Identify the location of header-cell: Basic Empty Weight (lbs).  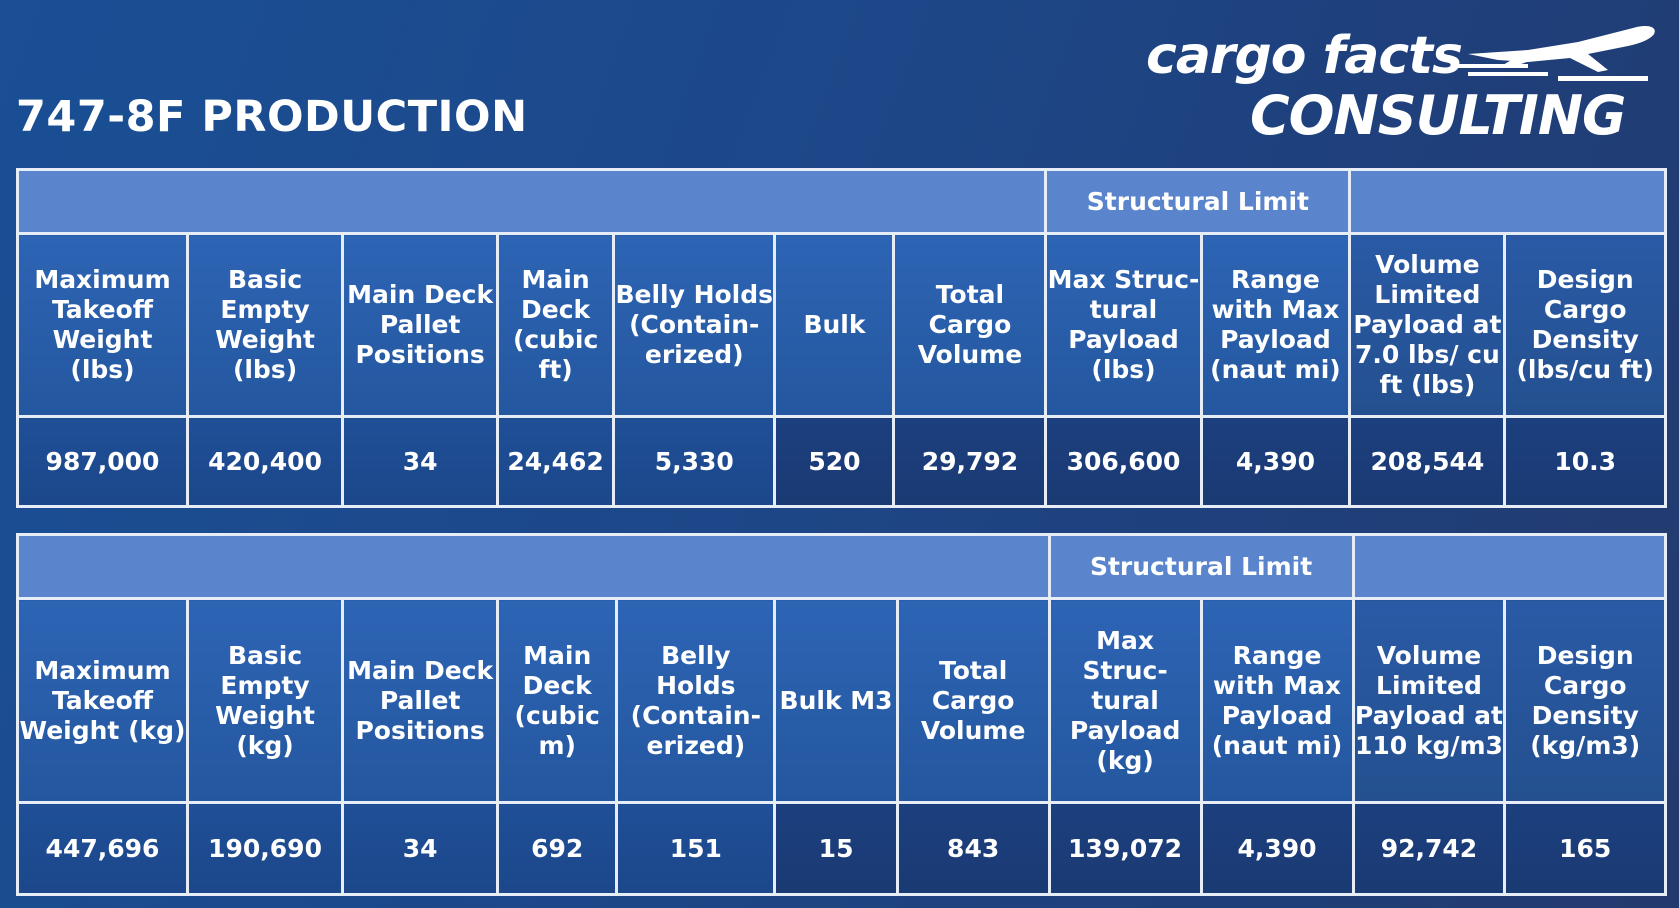
(265, 325).